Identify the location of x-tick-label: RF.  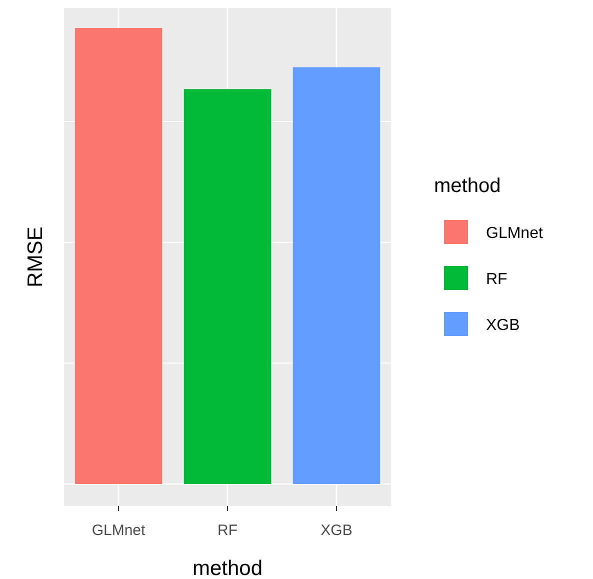
(228, 530).